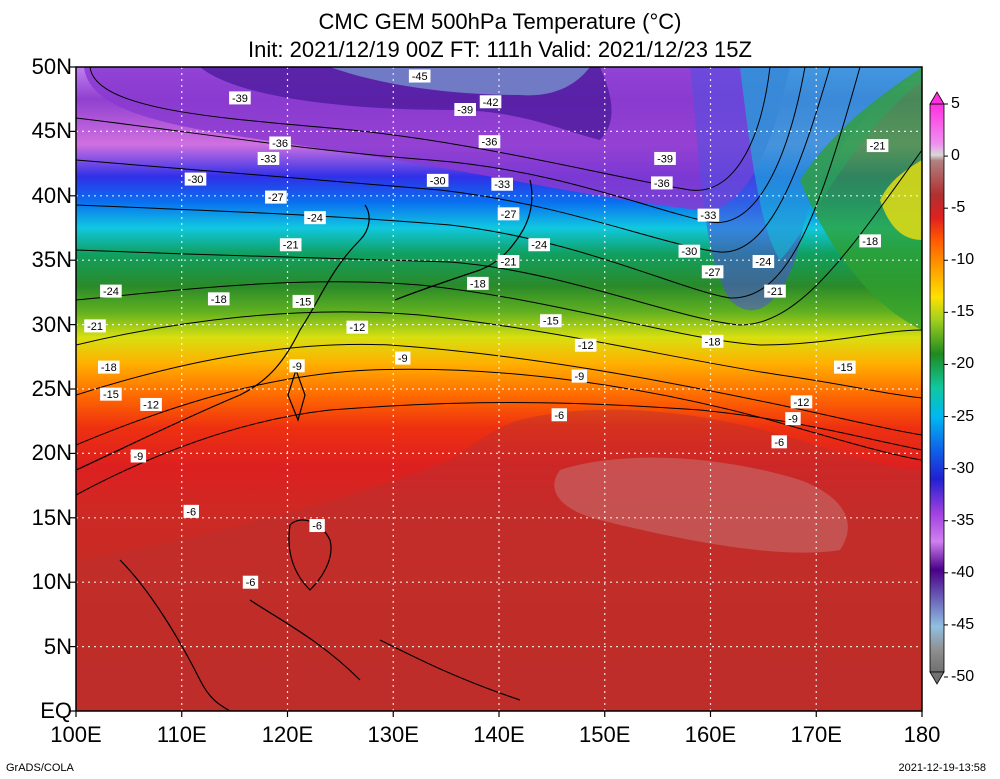 The image size is (1000, 779). What do you see at coordinates (499, 734) in the screenshot?
I see `x-tick-label: 140E` at bounding box center [499, 734].